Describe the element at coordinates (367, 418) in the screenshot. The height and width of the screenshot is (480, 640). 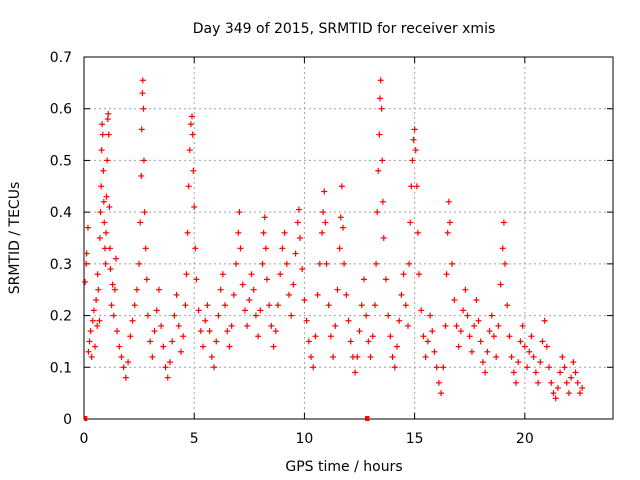
I see `baseline-segment` at that location.